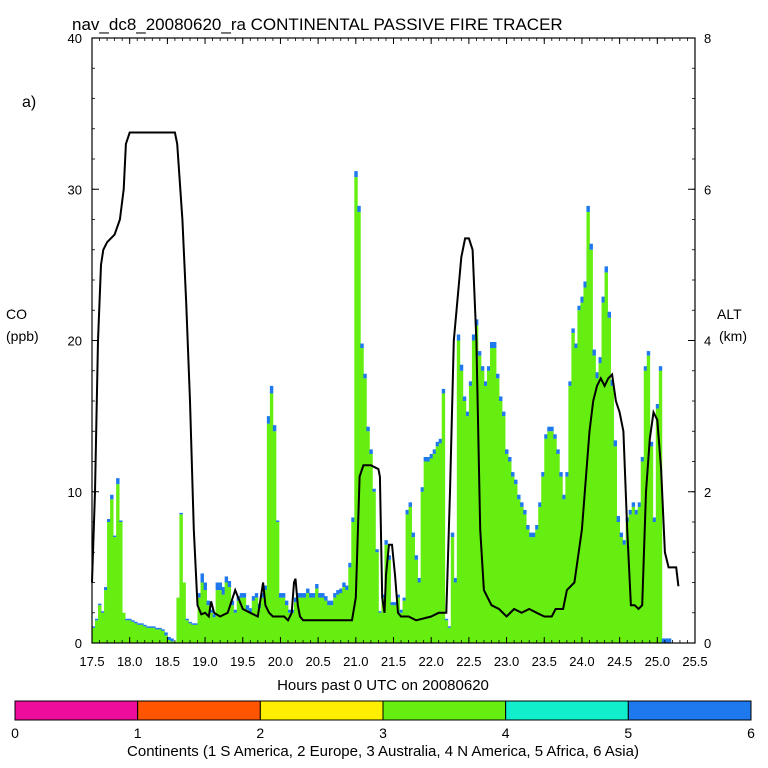 The height and width of the screenshot is (768, 768). What do you see at coordinates (707, 38) in the screenshot?
I see `right-y-tick-label: 8` at bounding box center [707, 38].